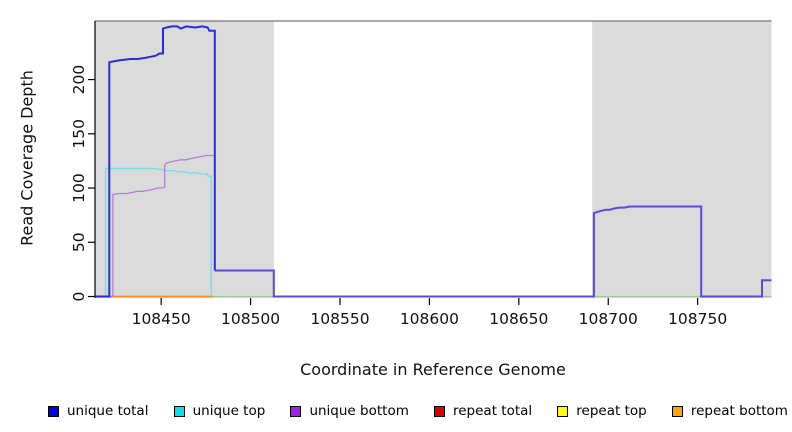 The height and width of the screenshot is (432, 792). Describe the element at coordinates (250, 319) in the screenshot. I see `x-tick-label: 108500` at that location.